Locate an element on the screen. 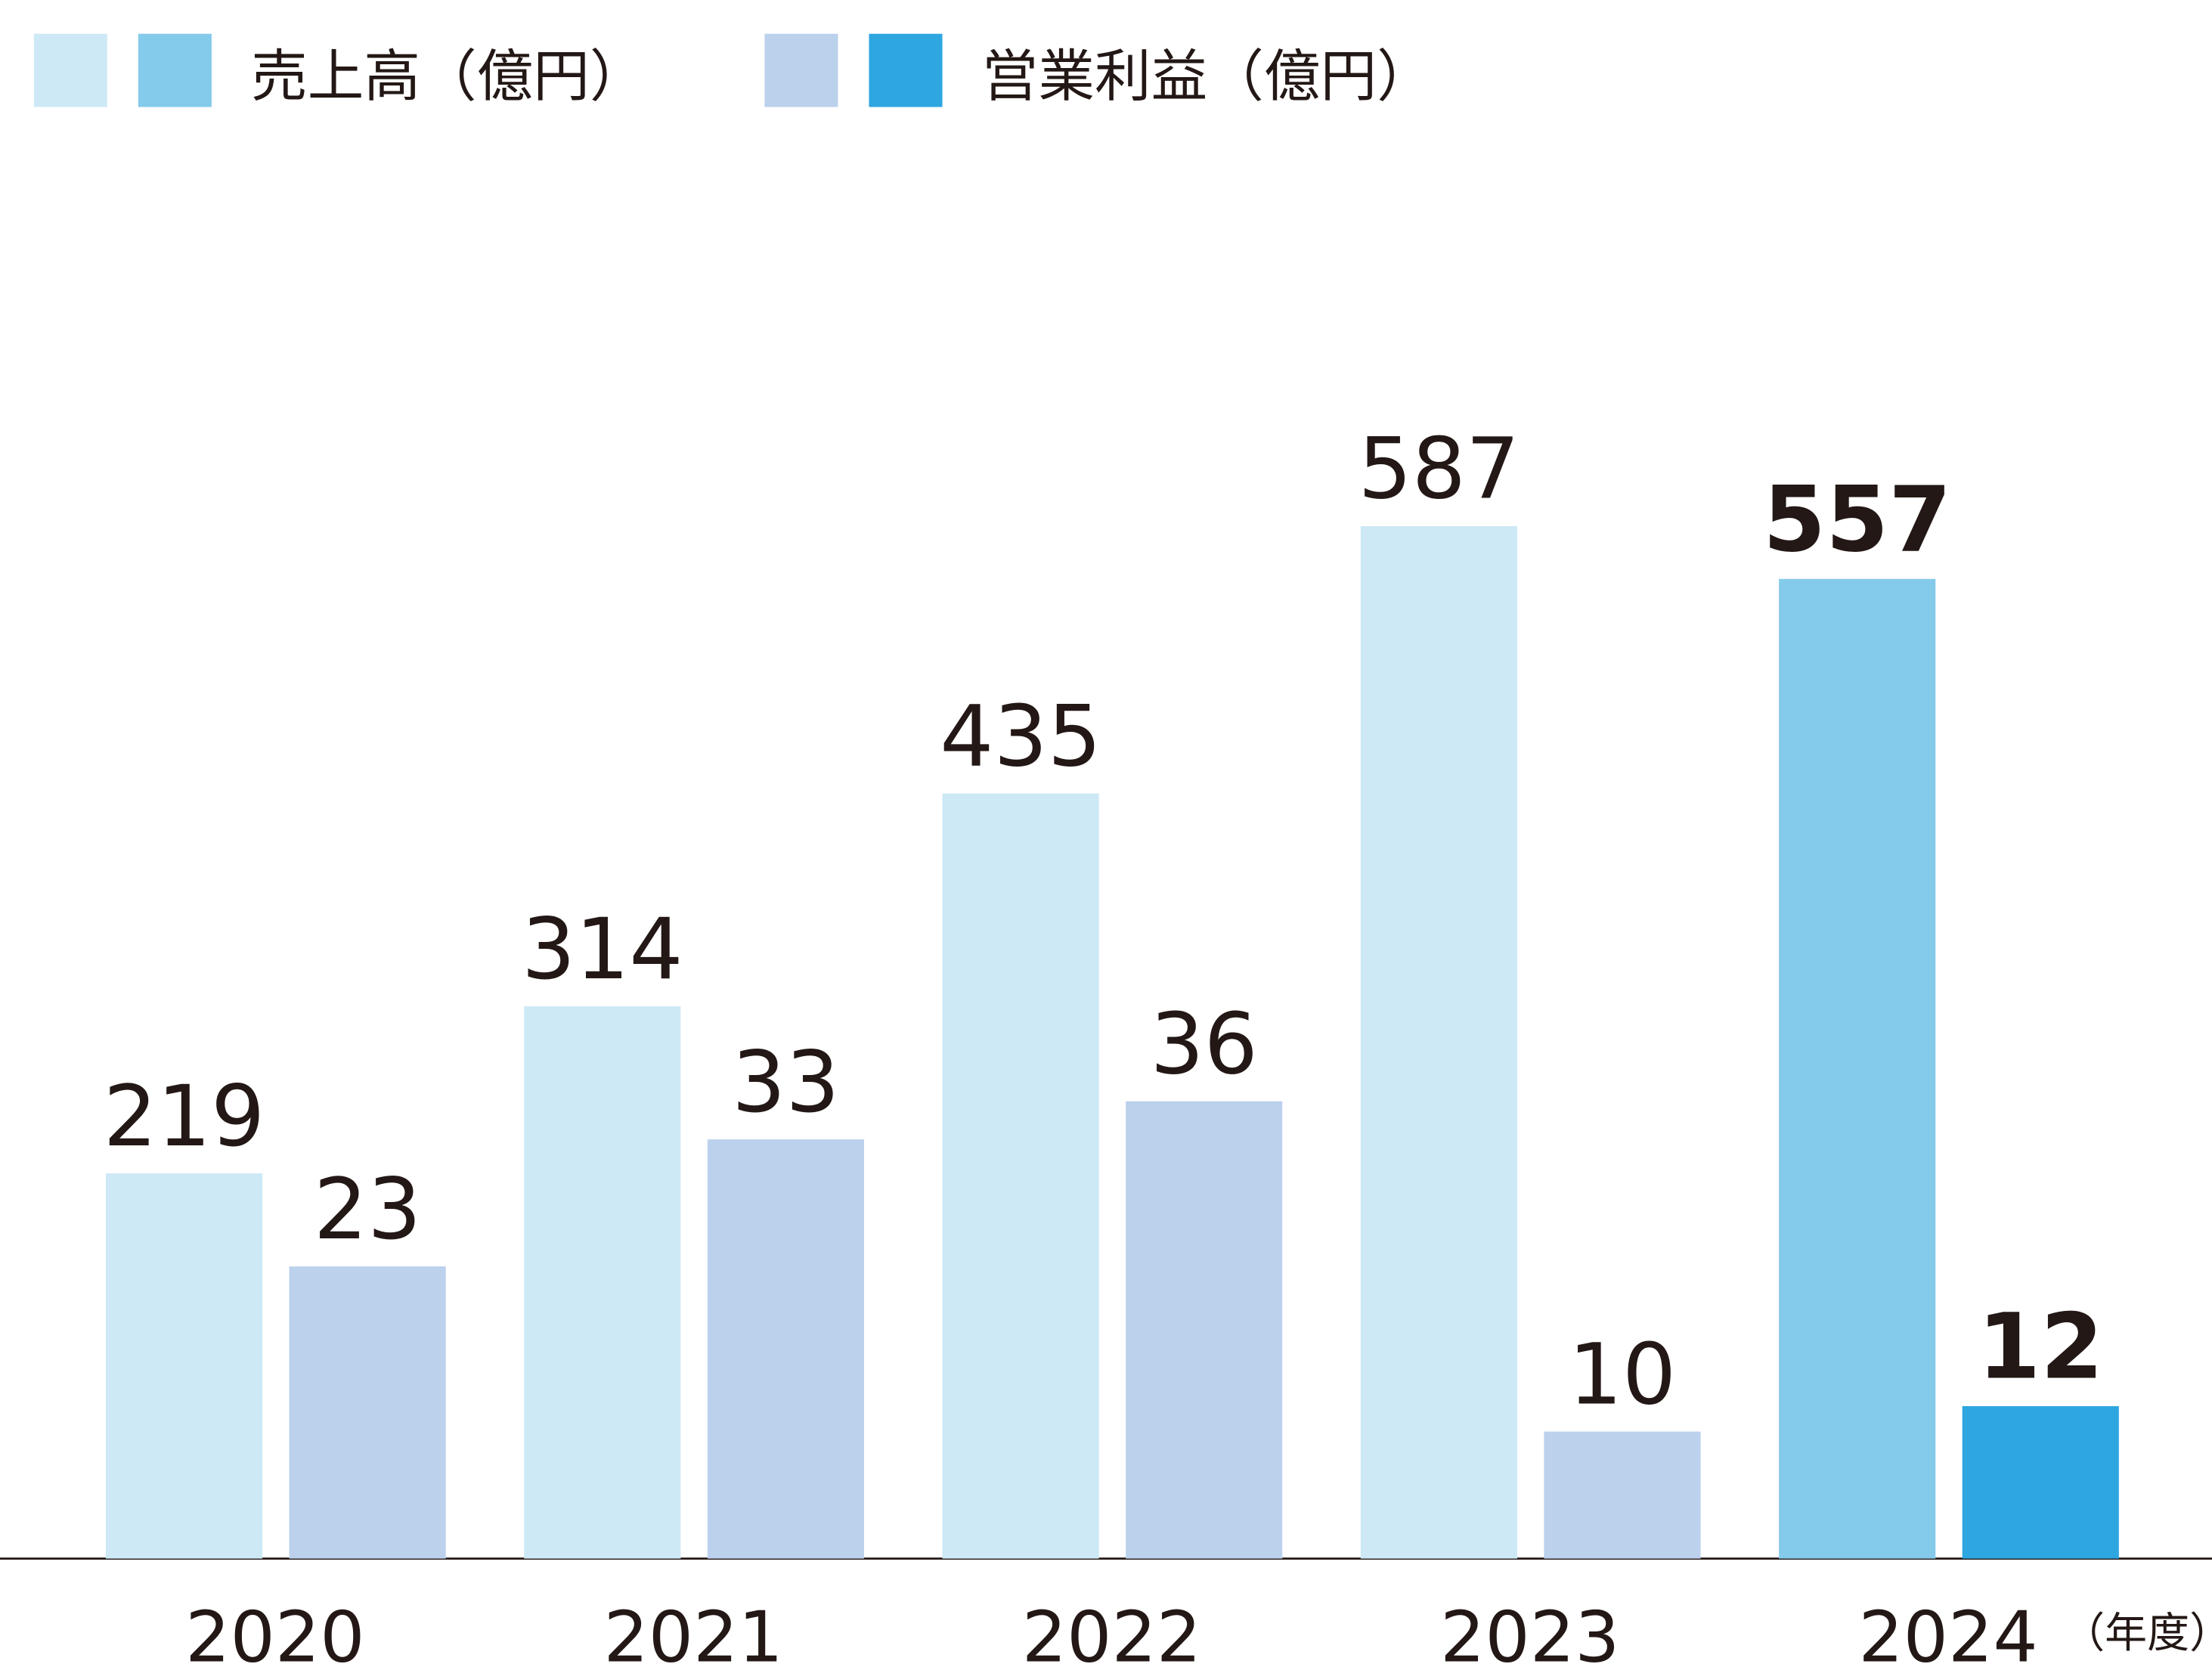  legend-label: 売上高（億円） is located at coordinates (448, 77).